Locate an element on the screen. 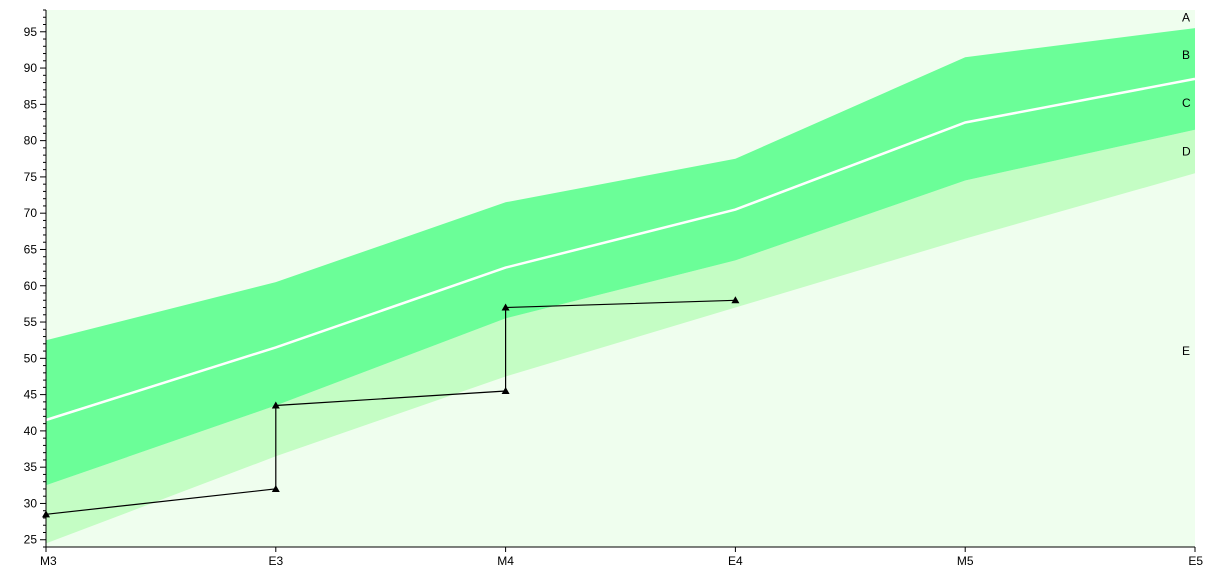 The image size is (1205, 569). y-tick-label: 60 is located at coordinates (31, 286).